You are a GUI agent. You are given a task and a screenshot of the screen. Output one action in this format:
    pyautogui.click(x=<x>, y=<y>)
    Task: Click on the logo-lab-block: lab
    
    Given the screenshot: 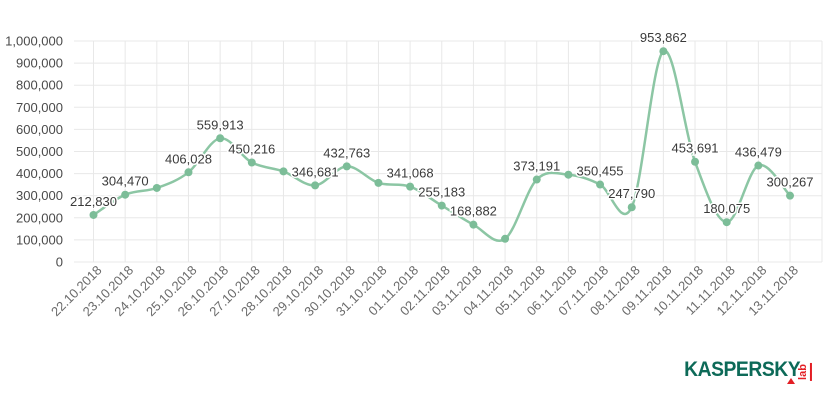 What is the action you would take?
    pyautogui.click(x=807, y=372)
    